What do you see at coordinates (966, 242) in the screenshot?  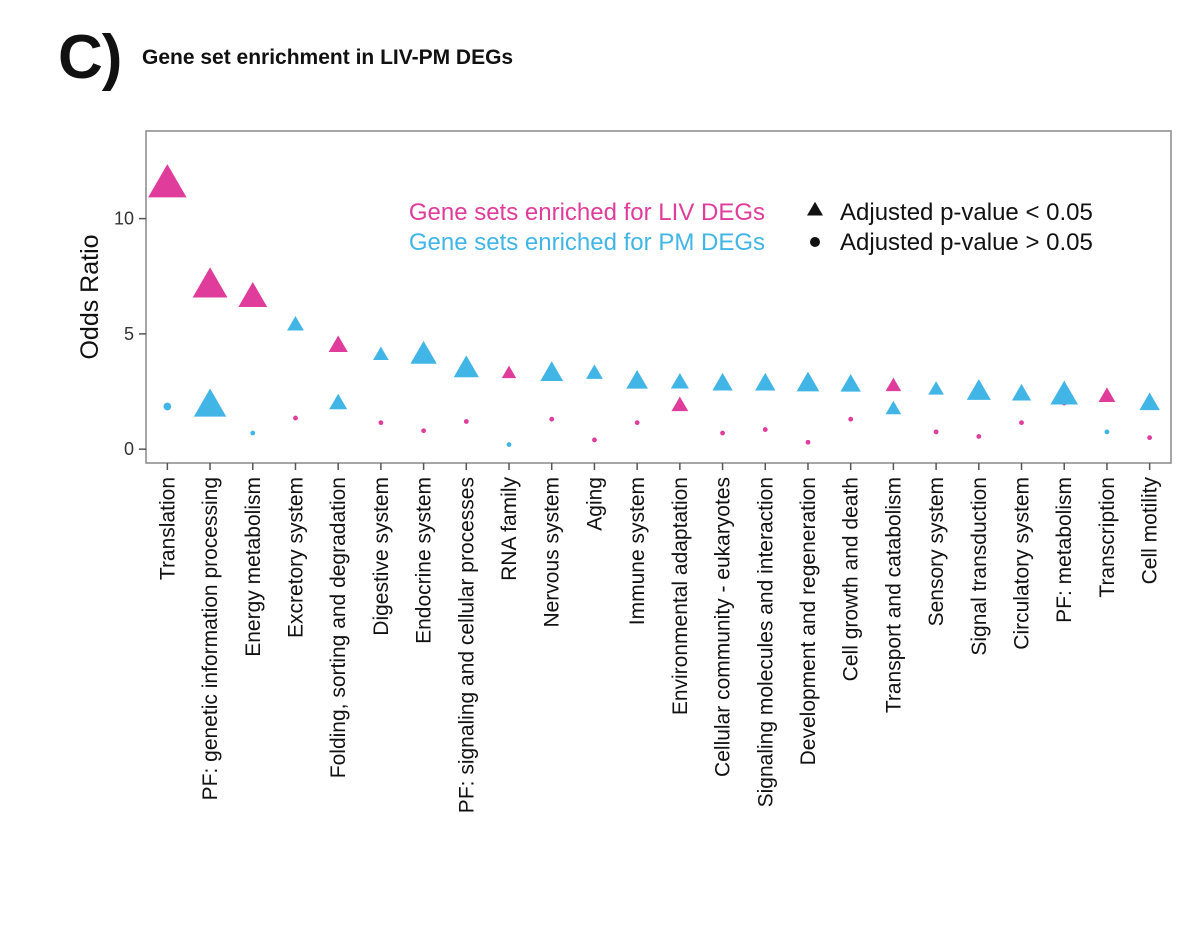 I see `legend-nonsignificant-label: Adjusted p-value > 0.05` at bounding box center [966, 242].